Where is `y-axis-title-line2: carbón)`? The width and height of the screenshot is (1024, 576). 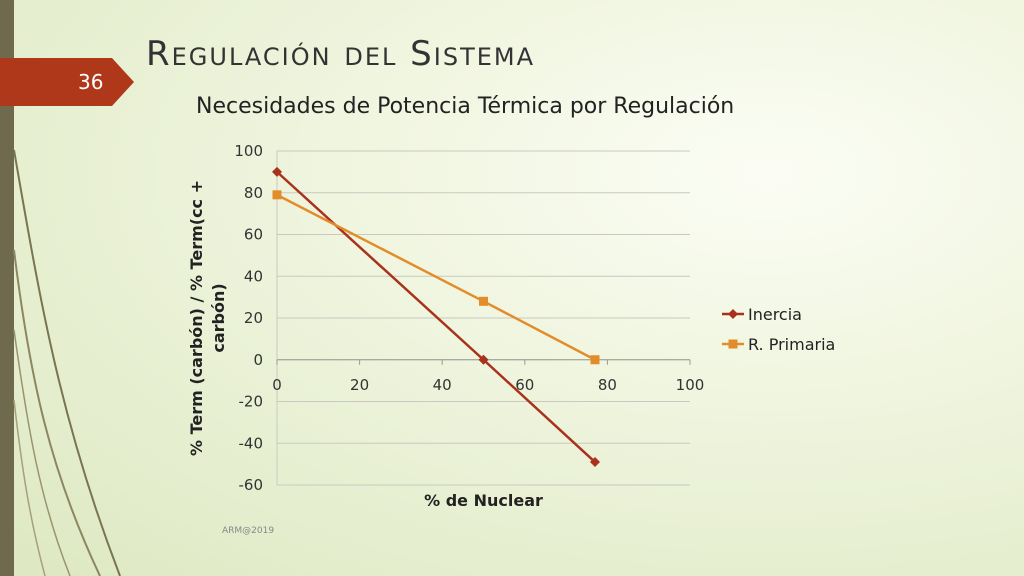 y-axis-title-line2: carbón) is located at coordinates (218, 317).